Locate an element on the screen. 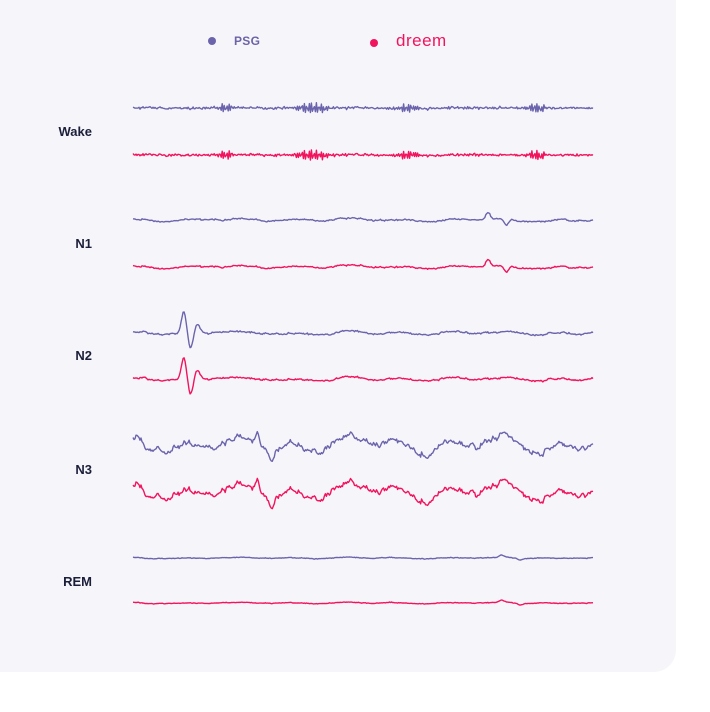  legend: PSG dreem is located at coordinates (338, 44).